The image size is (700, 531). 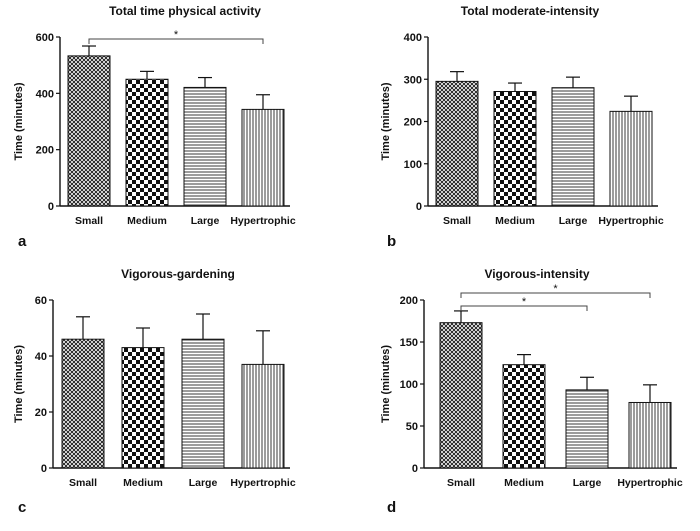 I want to click on panel-label: a, so click(x=22, y=241).